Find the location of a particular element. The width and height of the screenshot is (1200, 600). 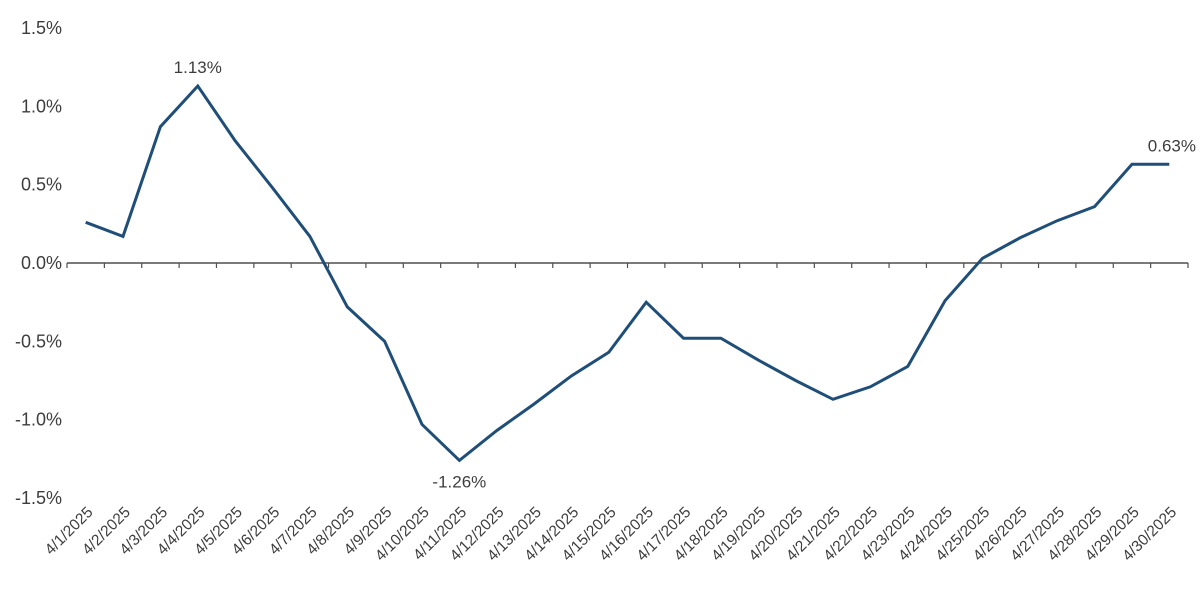

data-point-label: 1.13% is located at coordinates (198, 67).